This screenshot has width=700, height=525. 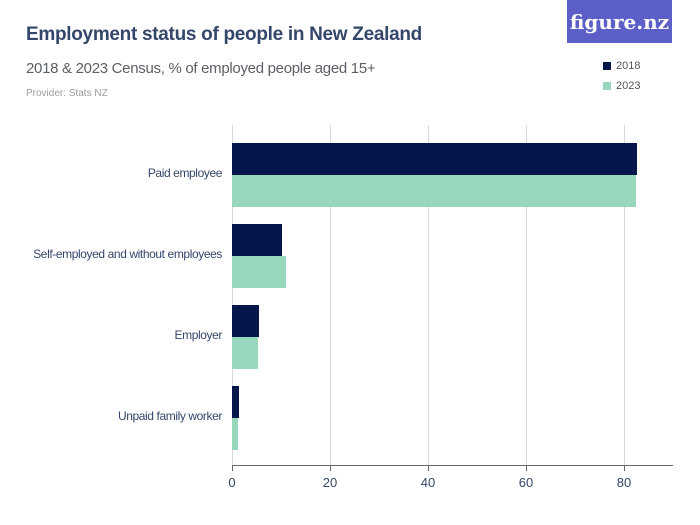 I want to click on legend-label: 2018, so click(x=628, y=66).